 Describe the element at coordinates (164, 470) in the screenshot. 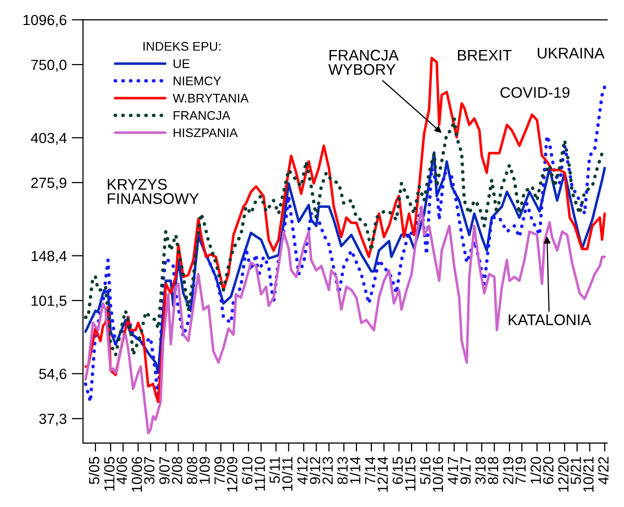

I see `x-tick-label: 9/07` at that location.